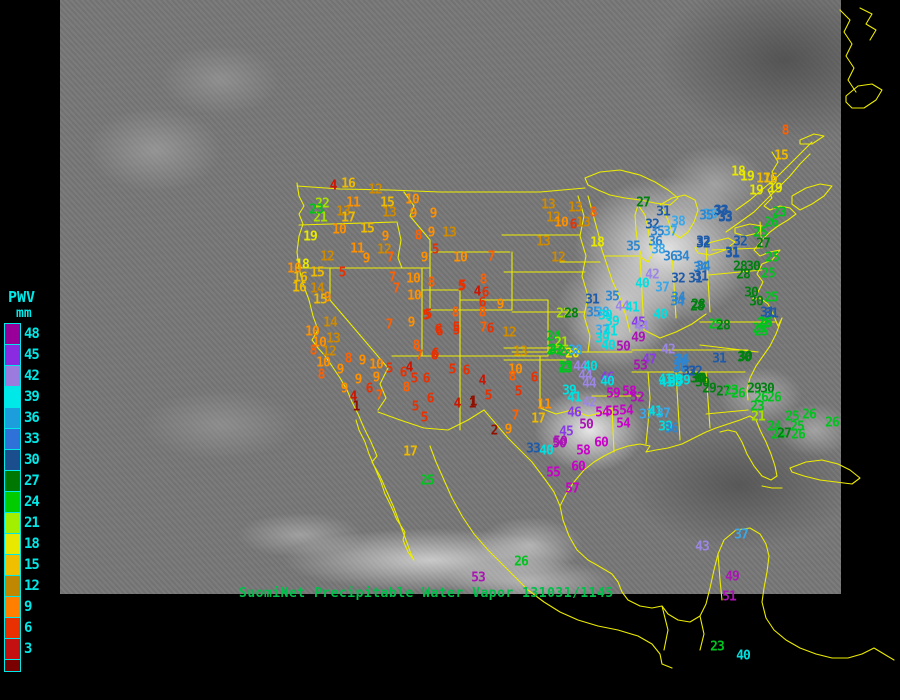 Image resolution: width=900 pixels, height=700 pixels. What do you see at coordinates (720, 212) in the screenshot?
I see `station-value: 33` at bounding box center [720, 212].